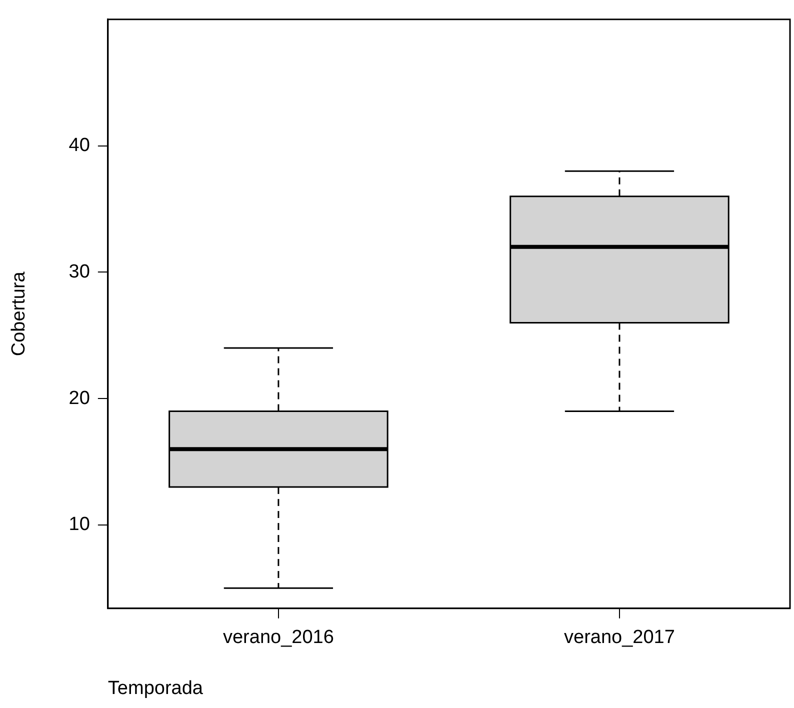  I want to click on x-axis-title: Temporada, so click(156, 688).